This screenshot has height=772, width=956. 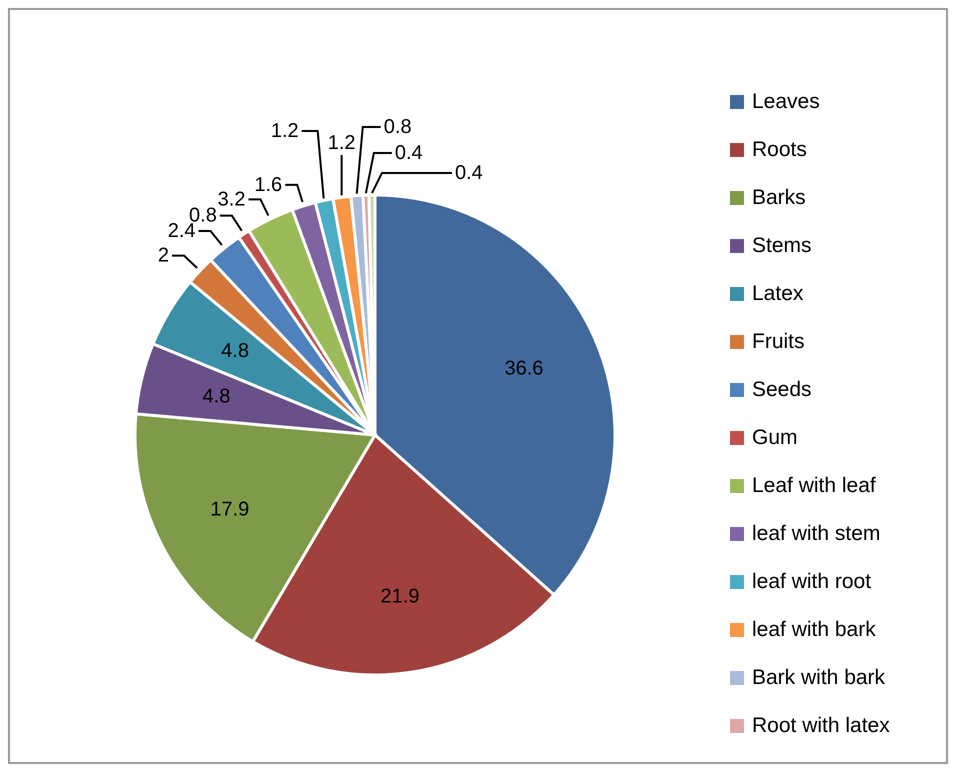 I want to click on data-label: 1.6, so click(x=268, y=185).